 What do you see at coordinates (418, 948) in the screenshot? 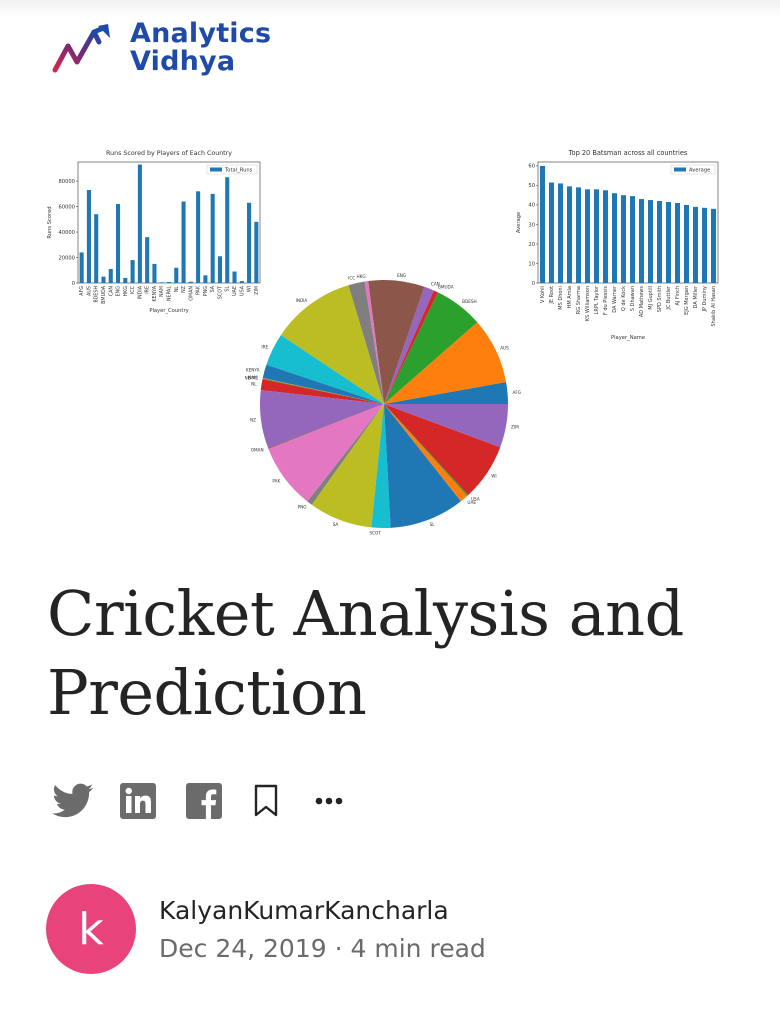
I see `read-time: 4 min read` at bounding box center [418, 948].